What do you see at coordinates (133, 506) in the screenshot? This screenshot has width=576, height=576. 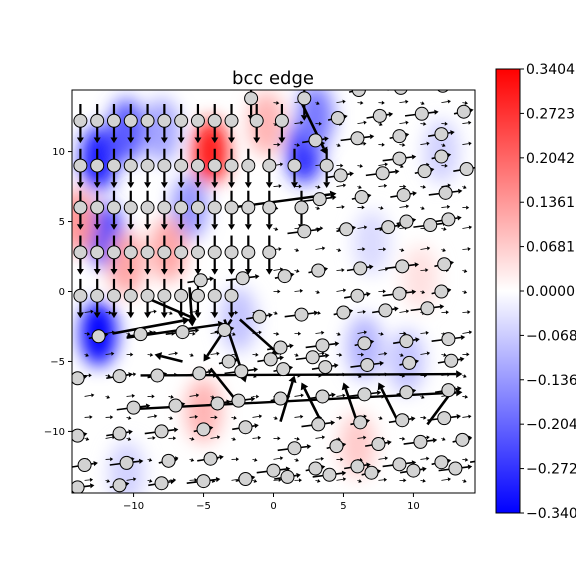 I see `x-tick-label: −10` at bounding box center [133, 506].